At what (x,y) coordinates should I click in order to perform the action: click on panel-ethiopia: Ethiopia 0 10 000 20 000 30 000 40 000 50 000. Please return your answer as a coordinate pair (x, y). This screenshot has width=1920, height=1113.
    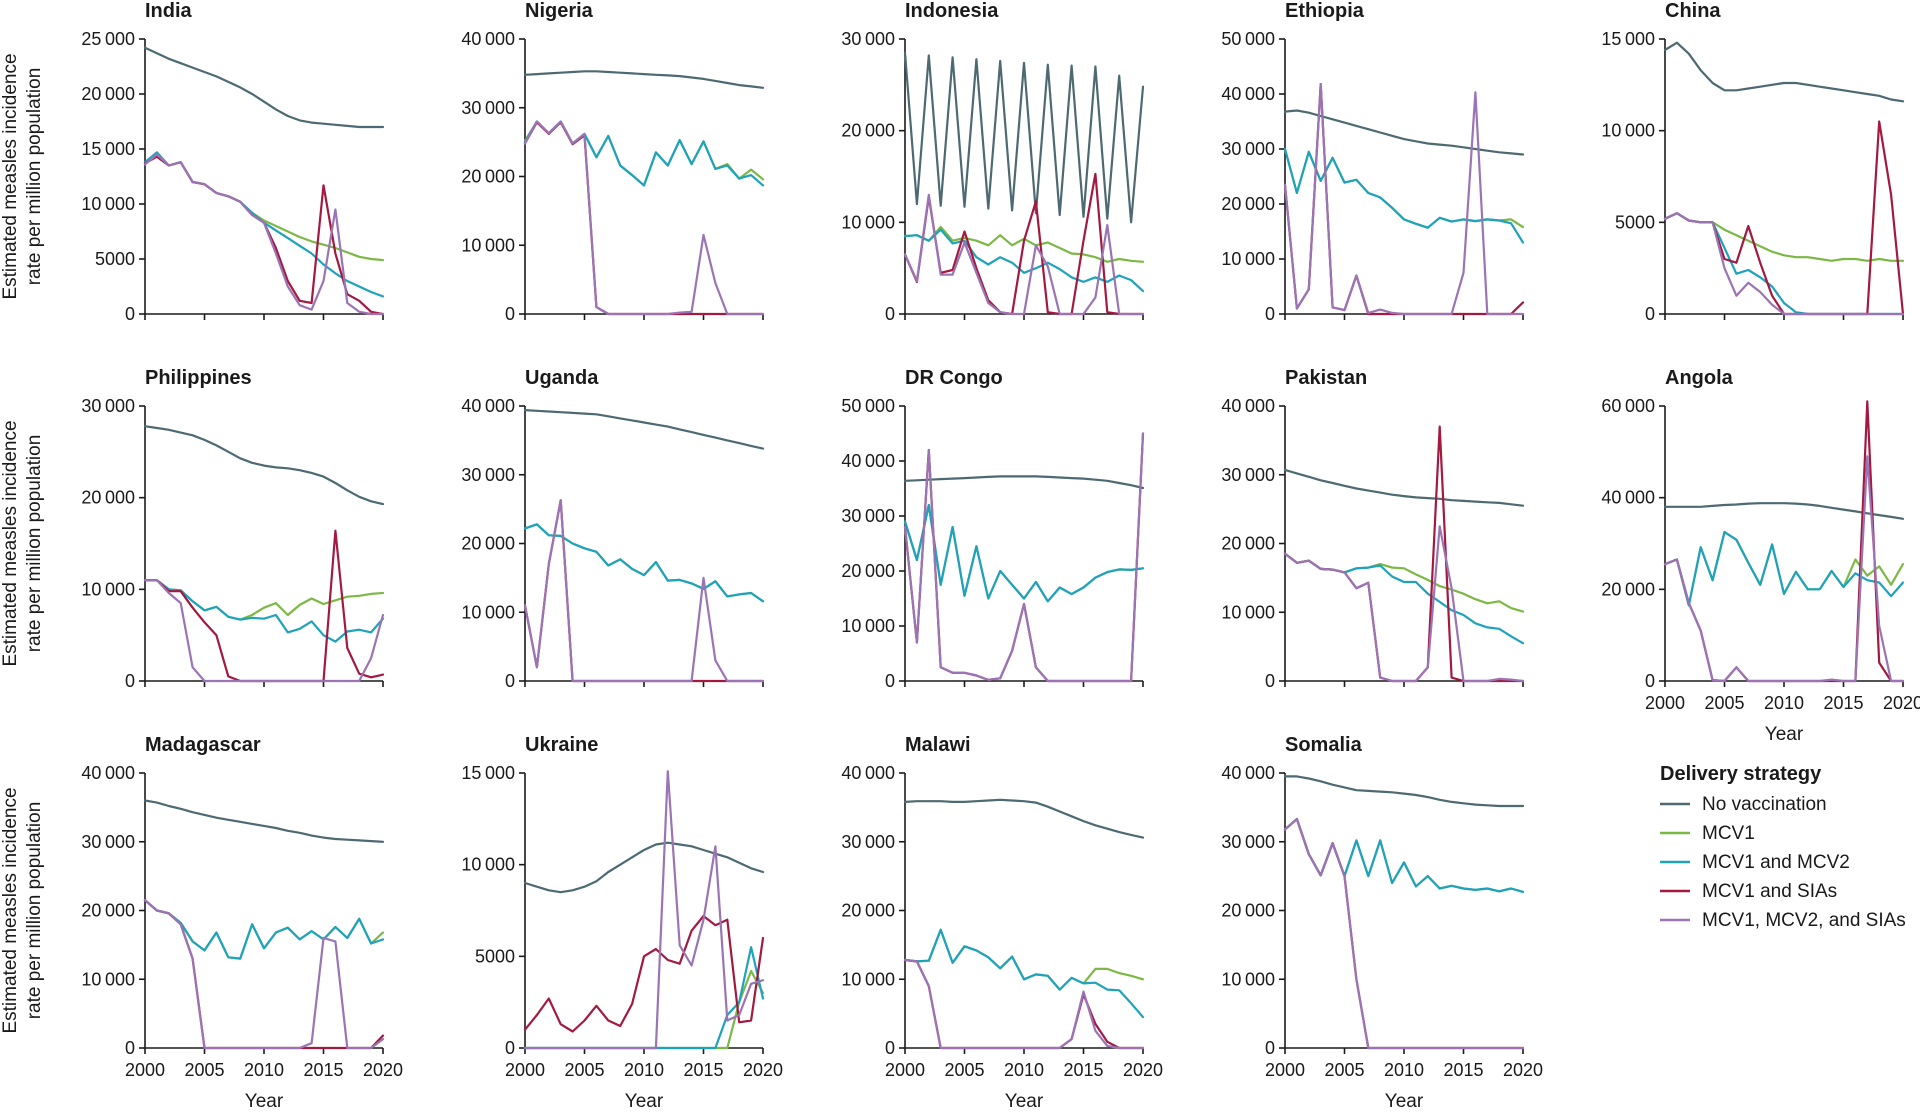
    Looking at the image, I should click on (1373, 162).